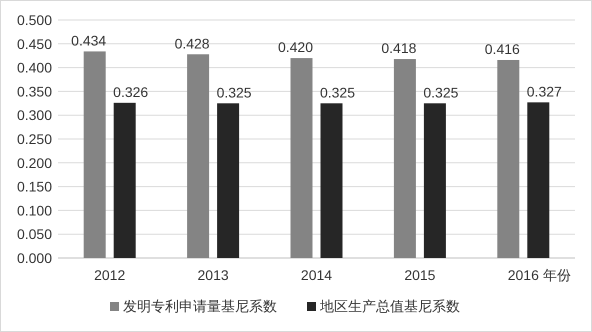 This screenshot has width=592, height=332. What do you see at coordinates (200, 306) in the screenshot?
I see `legend-label: 发明专利申请量基尼系数` at bounding box center [200, 306].